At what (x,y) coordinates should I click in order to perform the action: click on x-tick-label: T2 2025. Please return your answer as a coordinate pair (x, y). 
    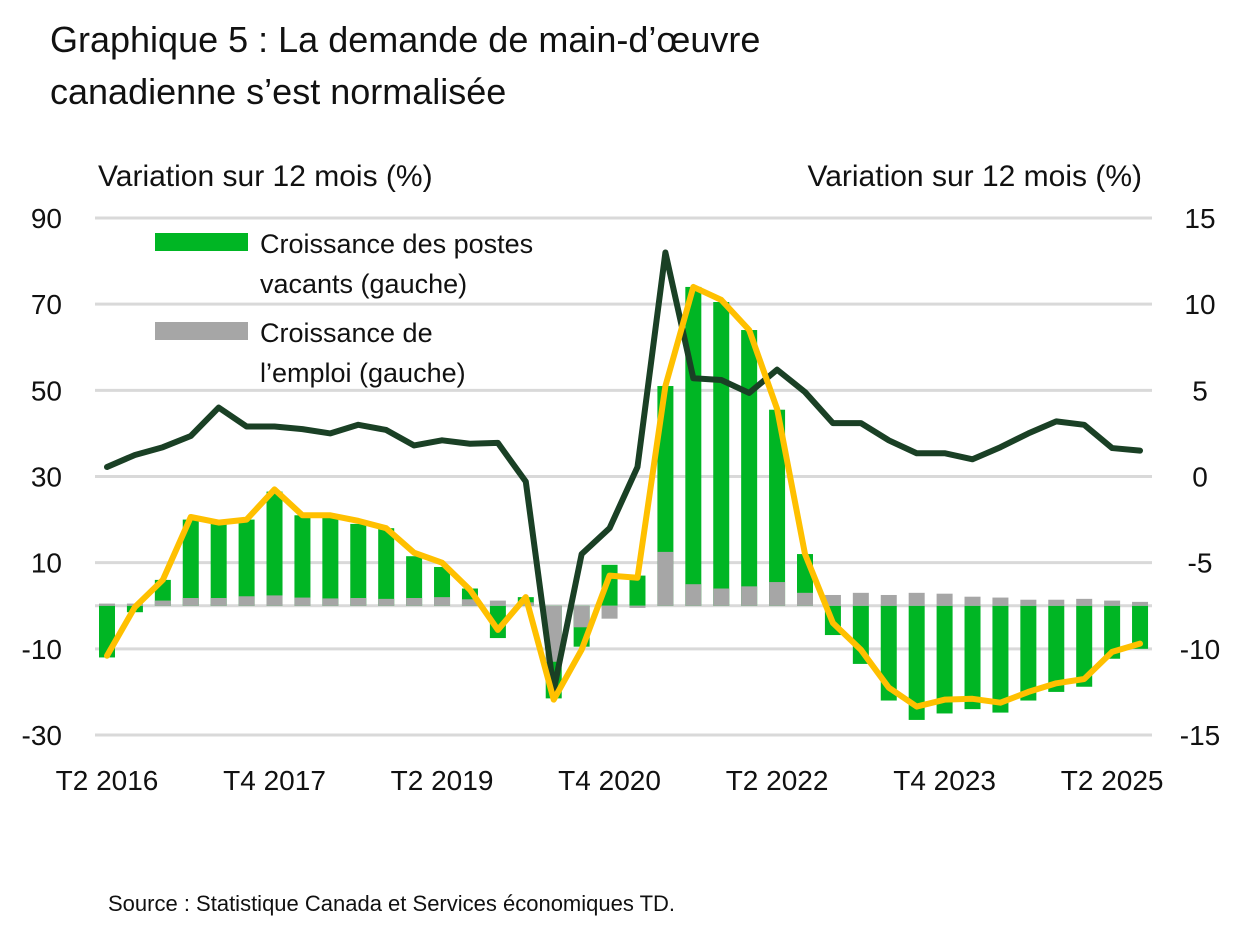
    Looking at the image, I should click on (1112, 780).